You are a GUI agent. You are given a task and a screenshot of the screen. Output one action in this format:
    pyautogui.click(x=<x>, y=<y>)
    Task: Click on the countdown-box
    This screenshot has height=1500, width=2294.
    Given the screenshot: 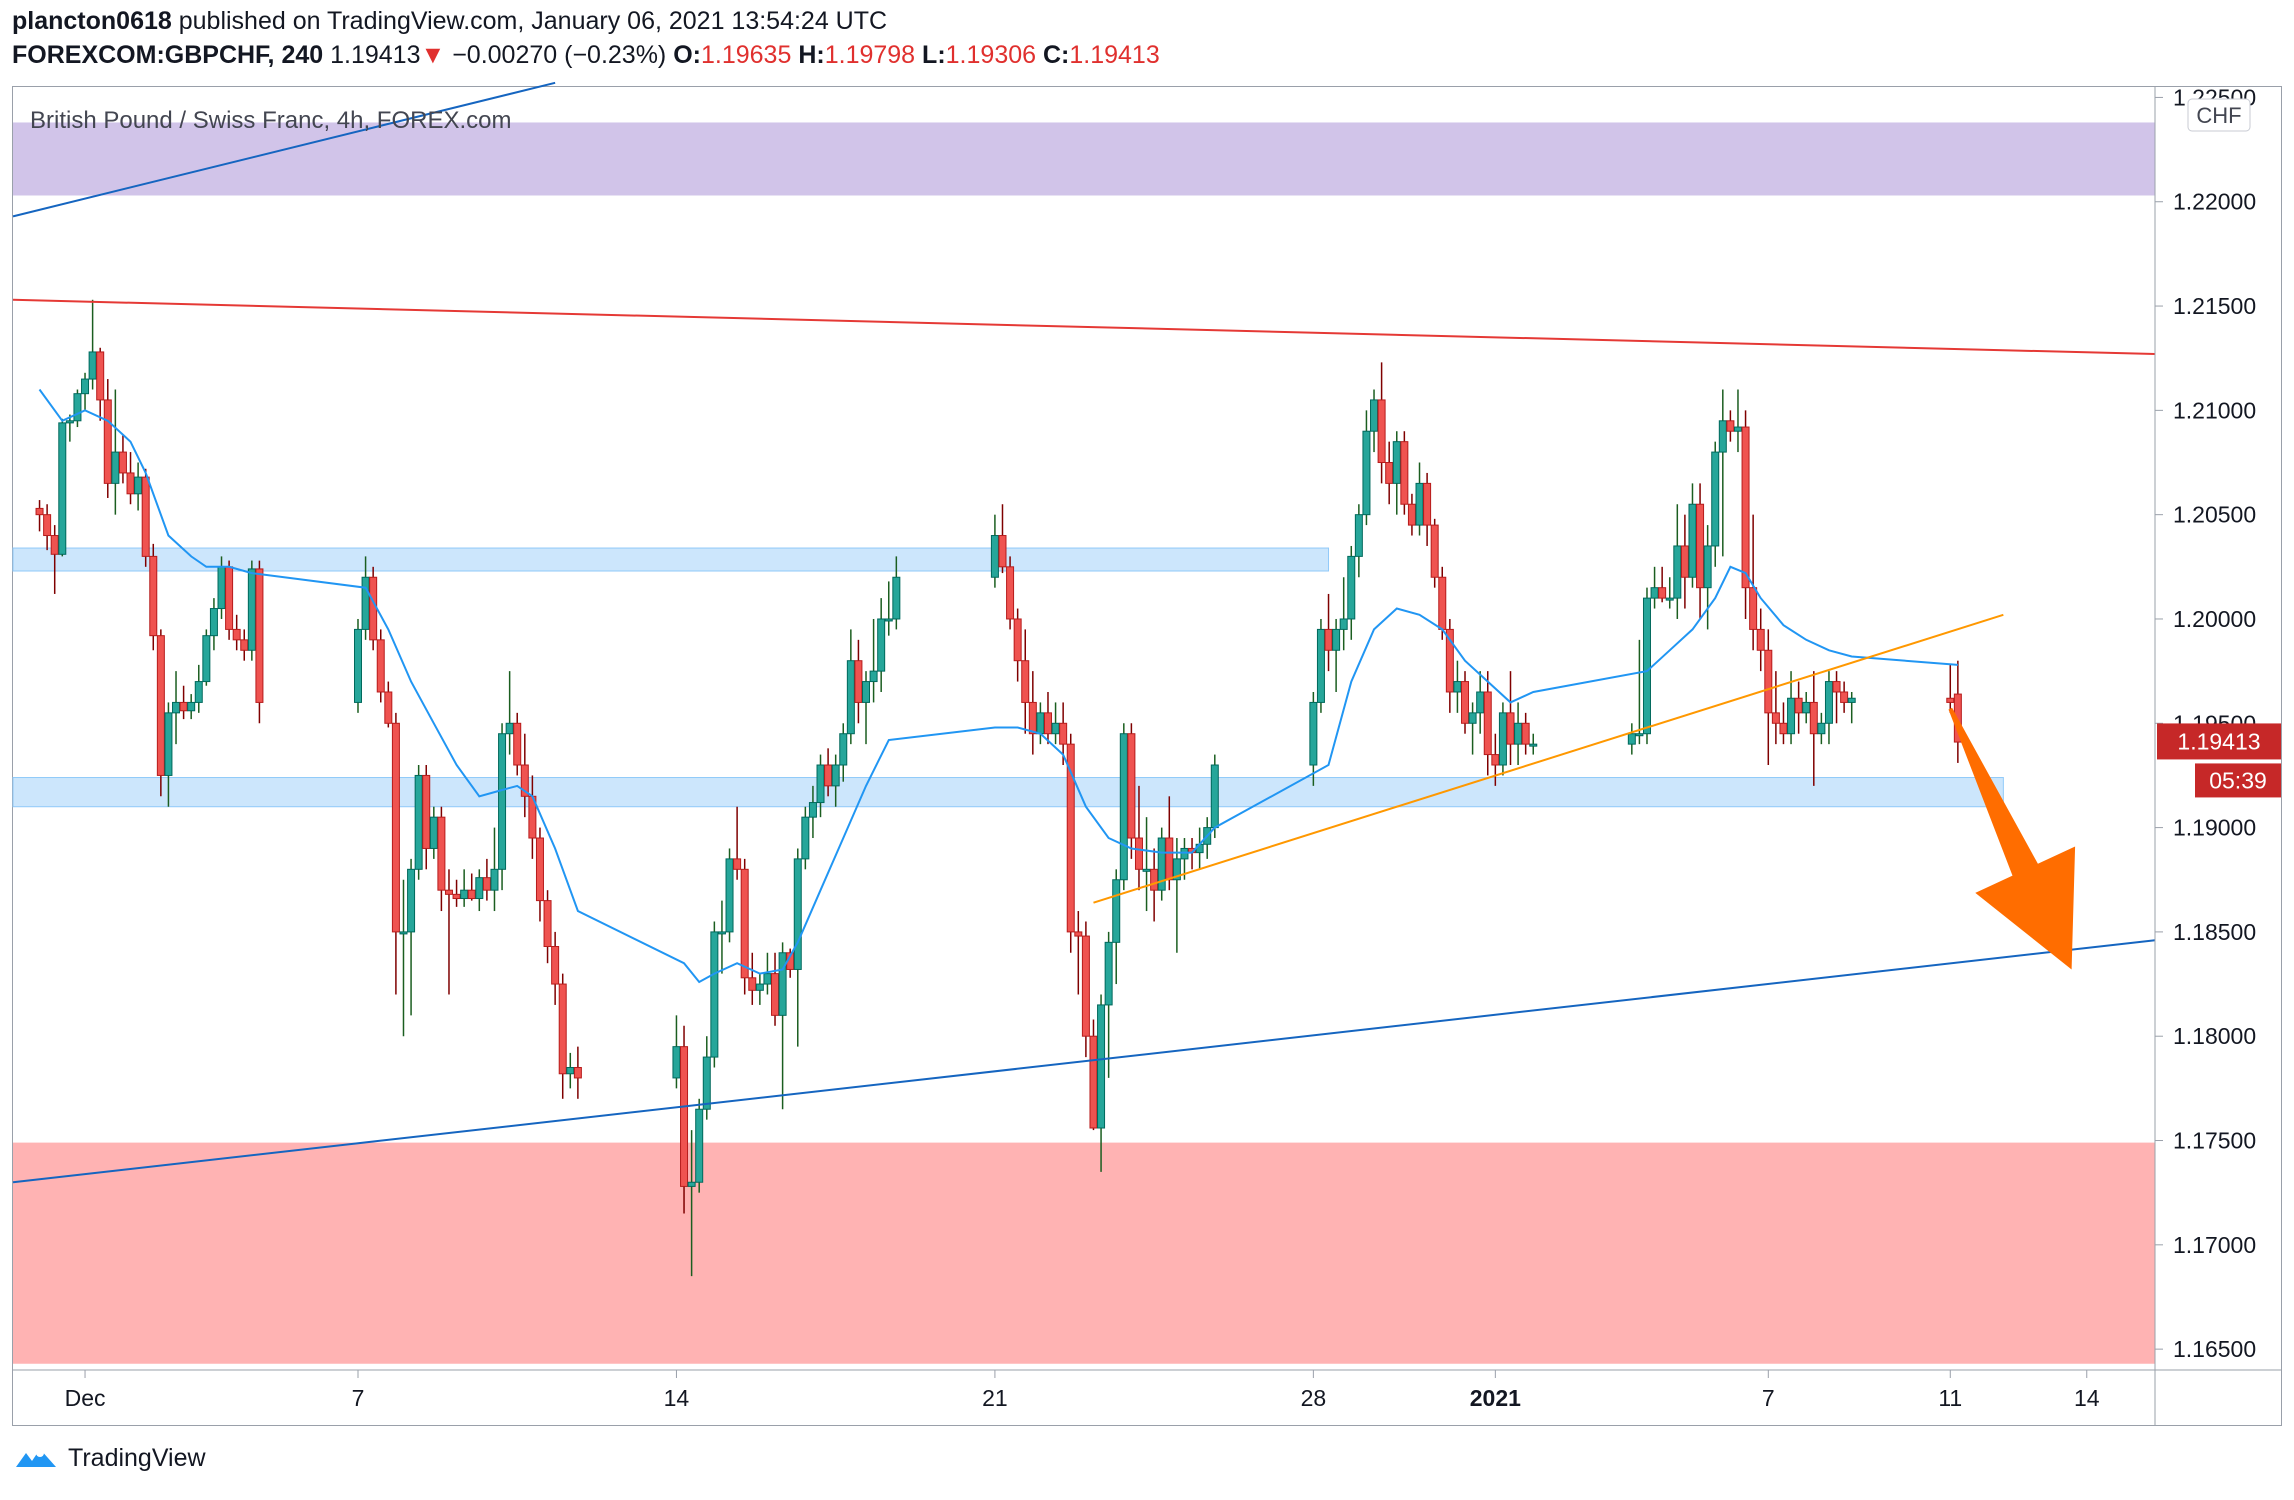 What is the action you would take?
    pyautogui.click(x=2238, y=780)
    